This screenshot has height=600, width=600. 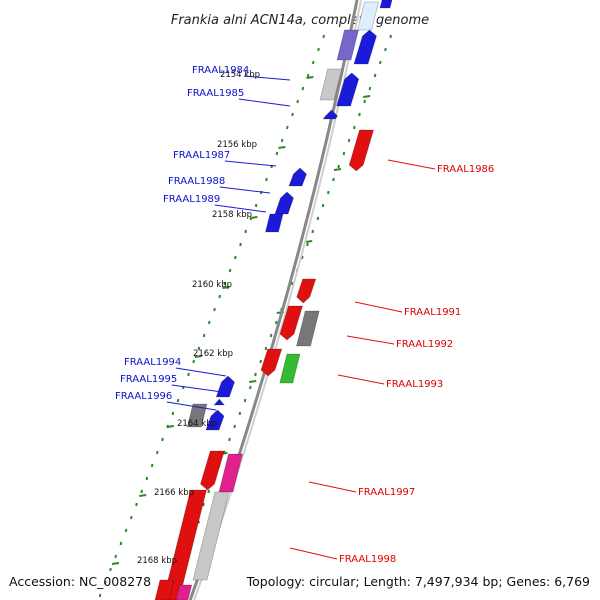 I want to click on tick-label: 2164 kbp, so click(x=197, y=424).